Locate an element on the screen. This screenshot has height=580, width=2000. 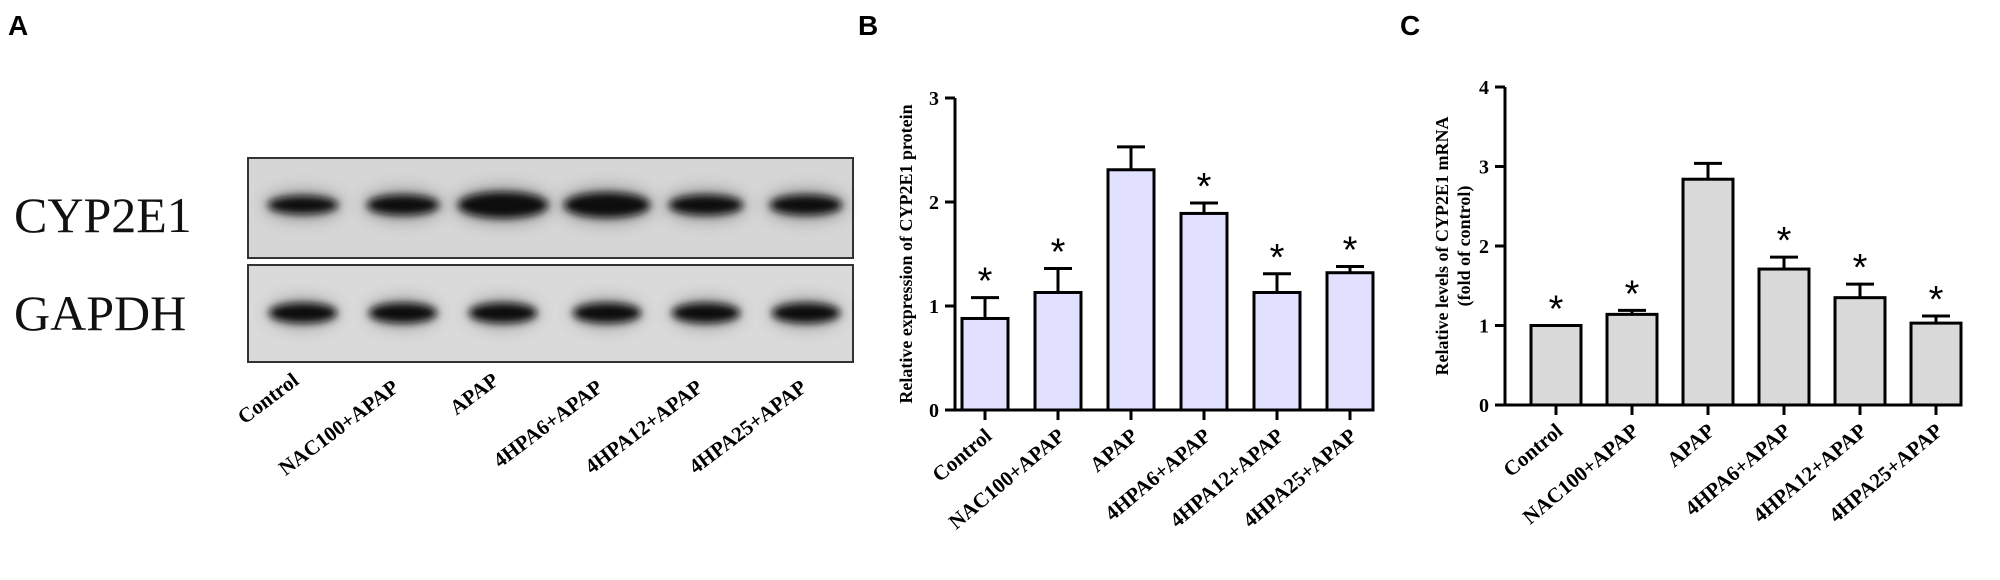
mrna-chart-y-tick-label: 3 is located at coordinates (1484, 168).